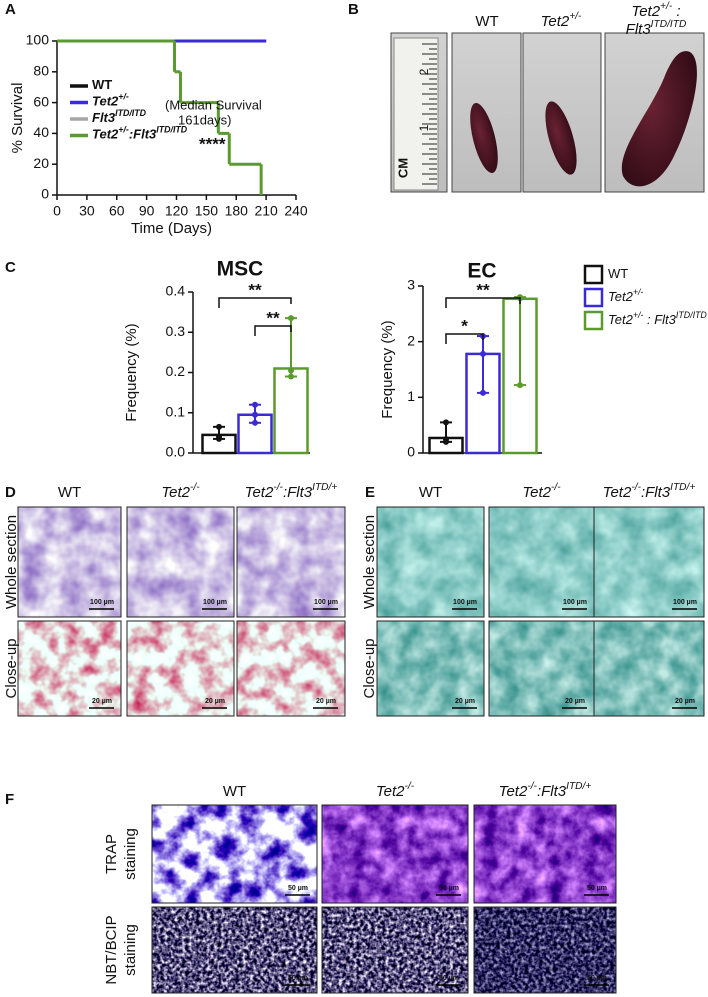  Describe the element at coordinates (38, 40) in the screenshot. I see `y-tick-label: 100` at that location.